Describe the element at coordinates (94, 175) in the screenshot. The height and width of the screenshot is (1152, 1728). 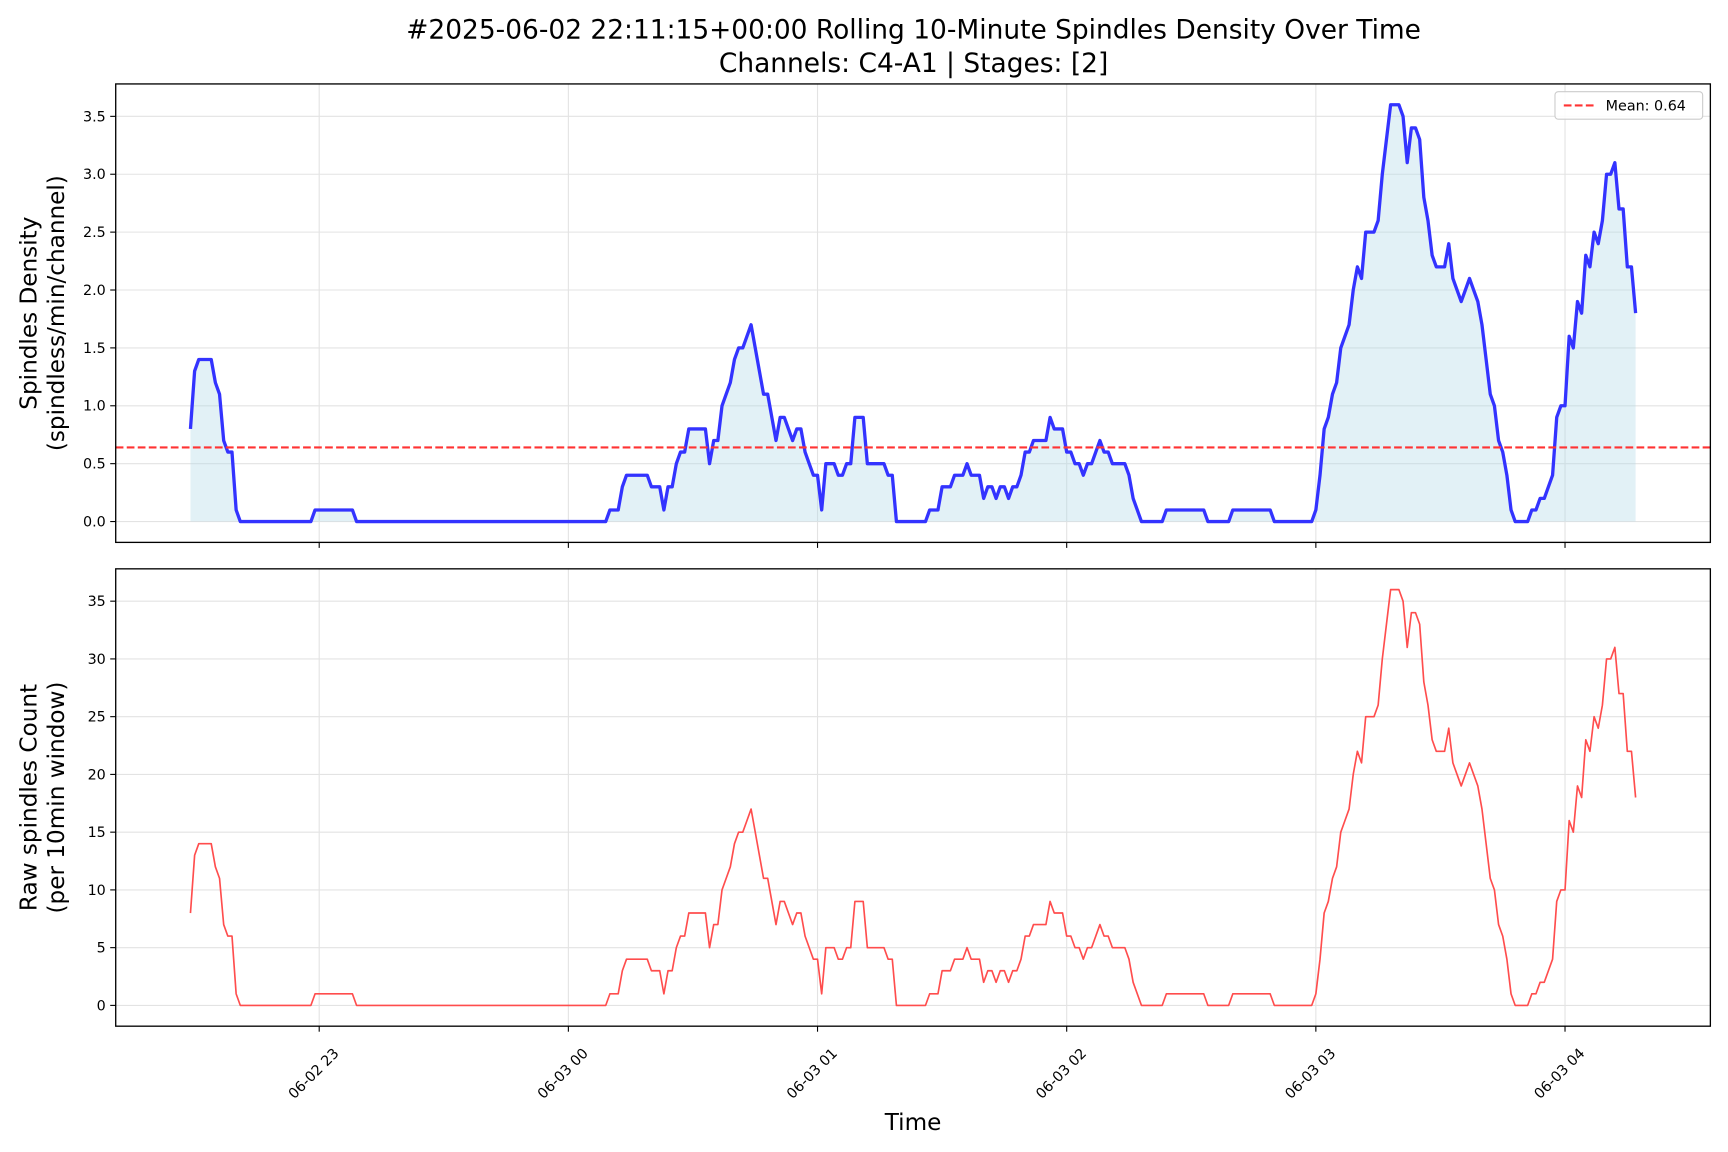
I see `y-tick-label: 3.0` at that location.